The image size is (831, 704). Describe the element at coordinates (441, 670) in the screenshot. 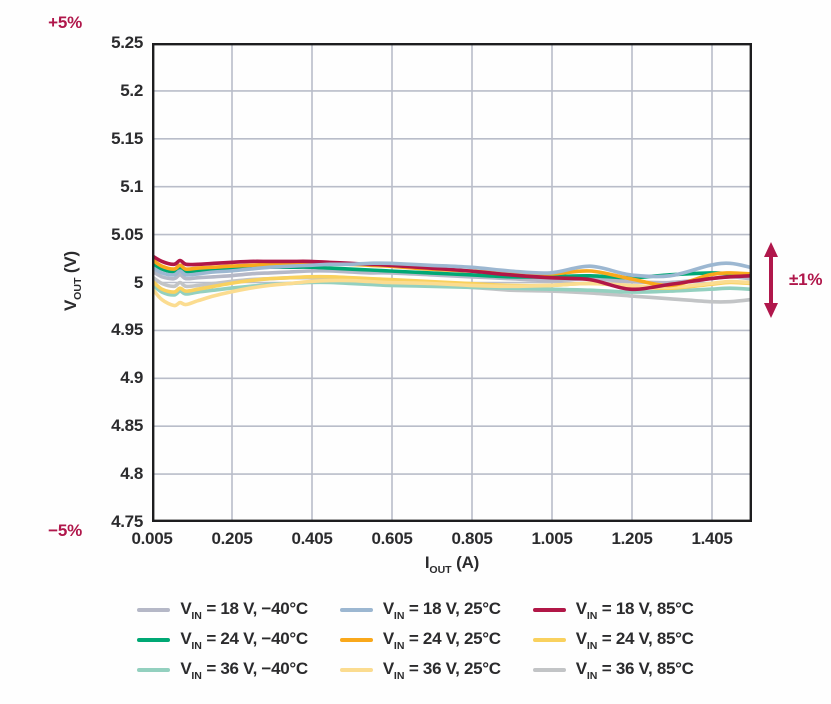

I see `legend-label: VIN = 36 V, 25°C` at that location.